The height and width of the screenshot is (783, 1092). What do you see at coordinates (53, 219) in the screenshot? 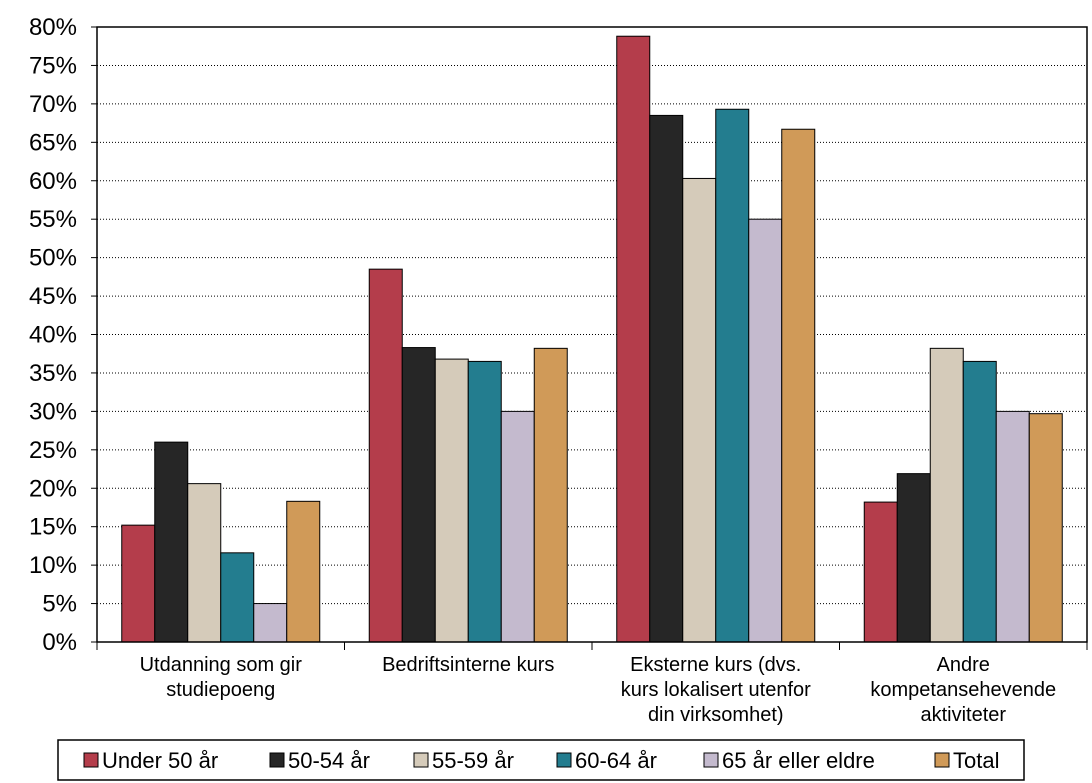
I see `y-tick-label: 55%` at bounding box center [53, 219].